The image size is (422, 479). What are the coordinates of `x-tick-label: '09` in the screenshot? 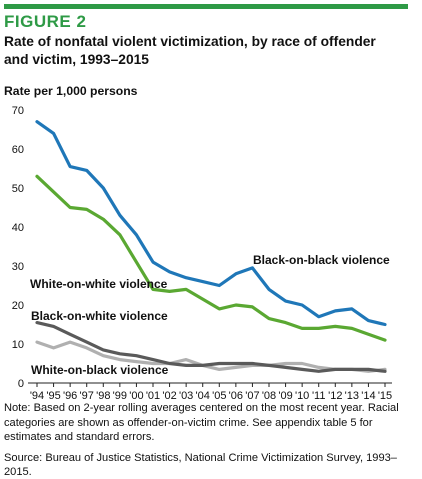 It's located at (285, 396).